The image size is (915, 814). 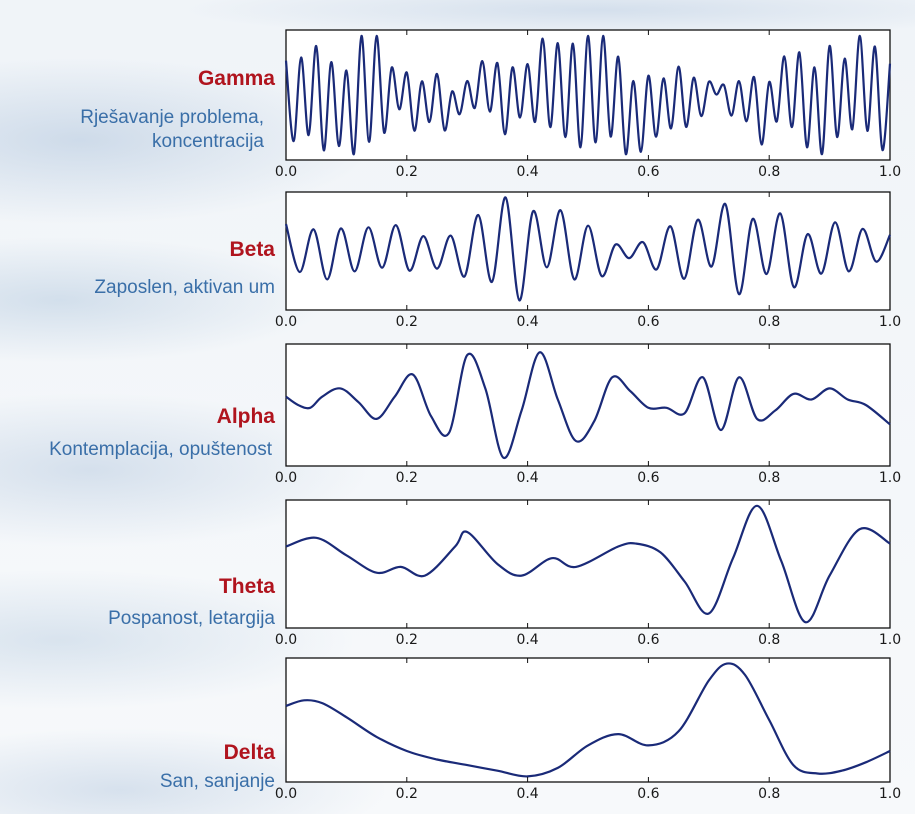 I want to click on theta-description: Pospanost, letargija, so click(x=191, y=618).